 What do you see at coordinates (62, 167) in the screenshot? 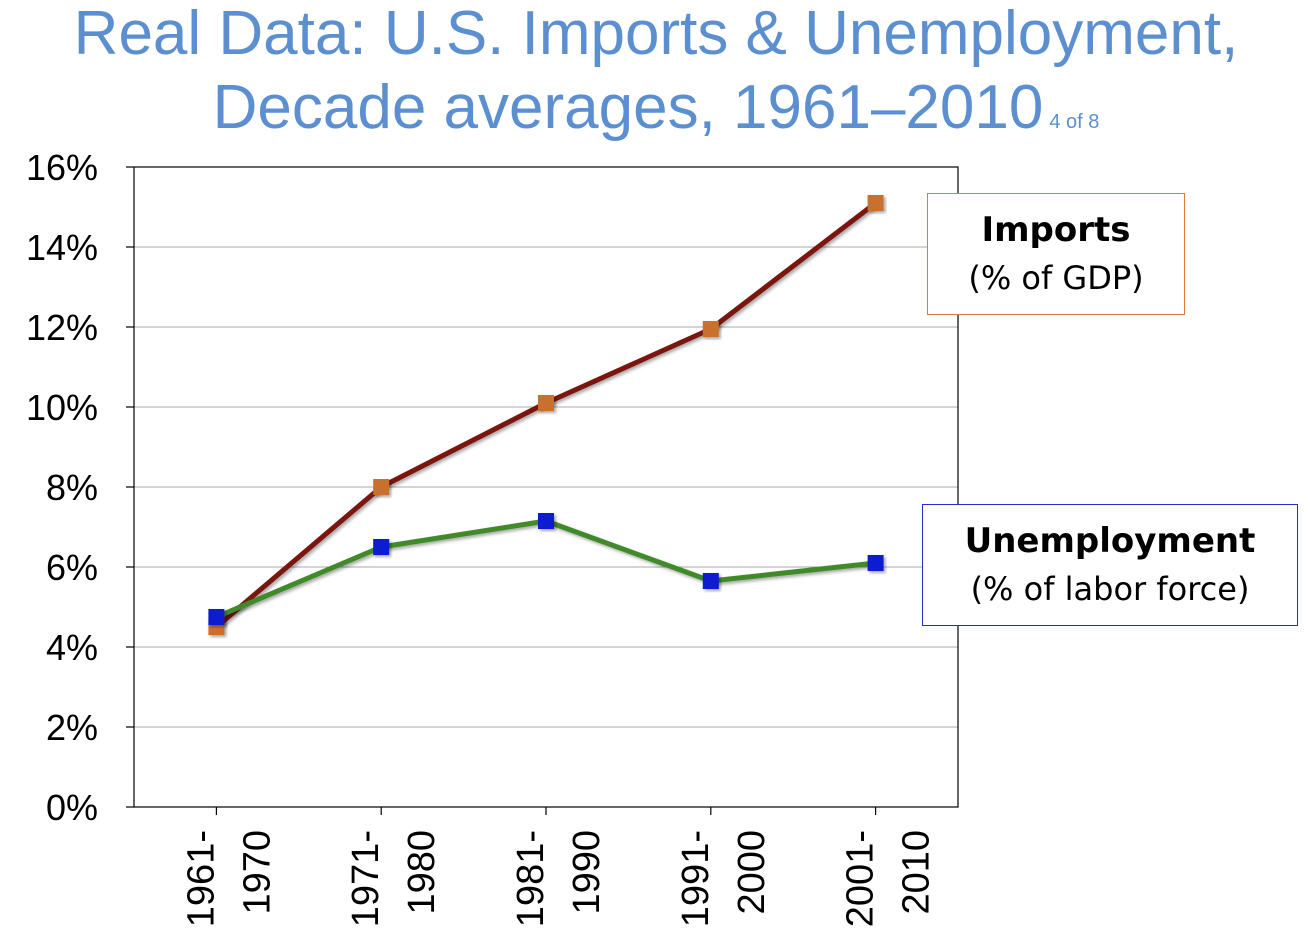
I see `y-tick-label: 16%` at bounding box center [62, 167].